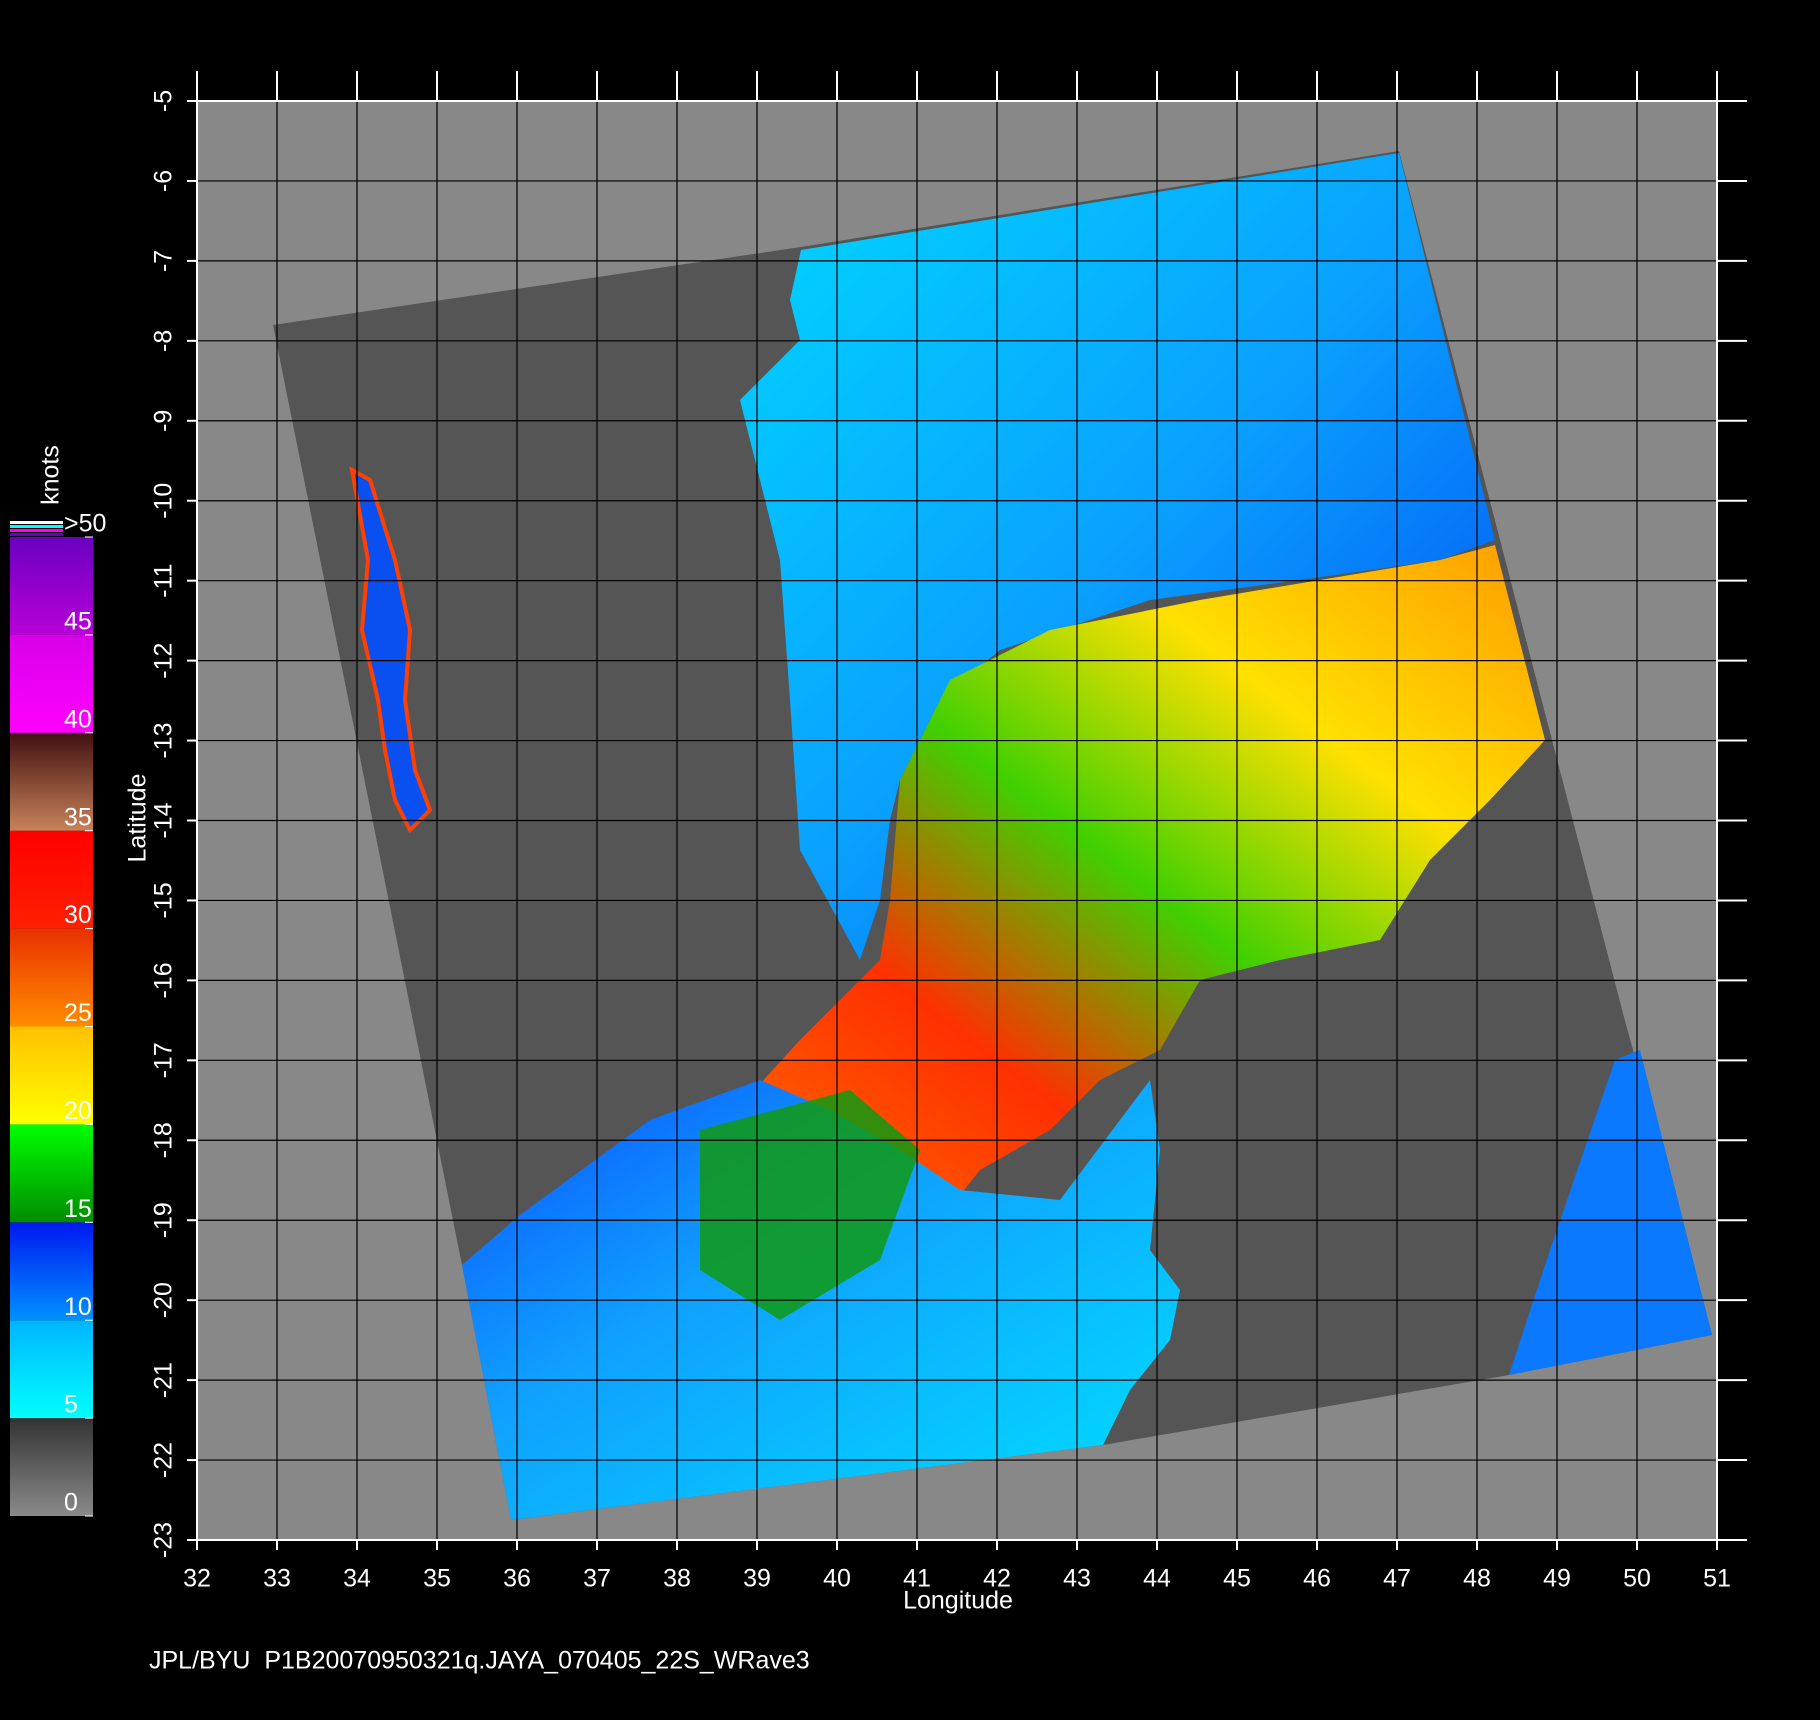  What do you see at coordinates (78, 1013) in the screenshot?
I see `colorbar-tick-label: 25` at bounding box center [78, 1013].